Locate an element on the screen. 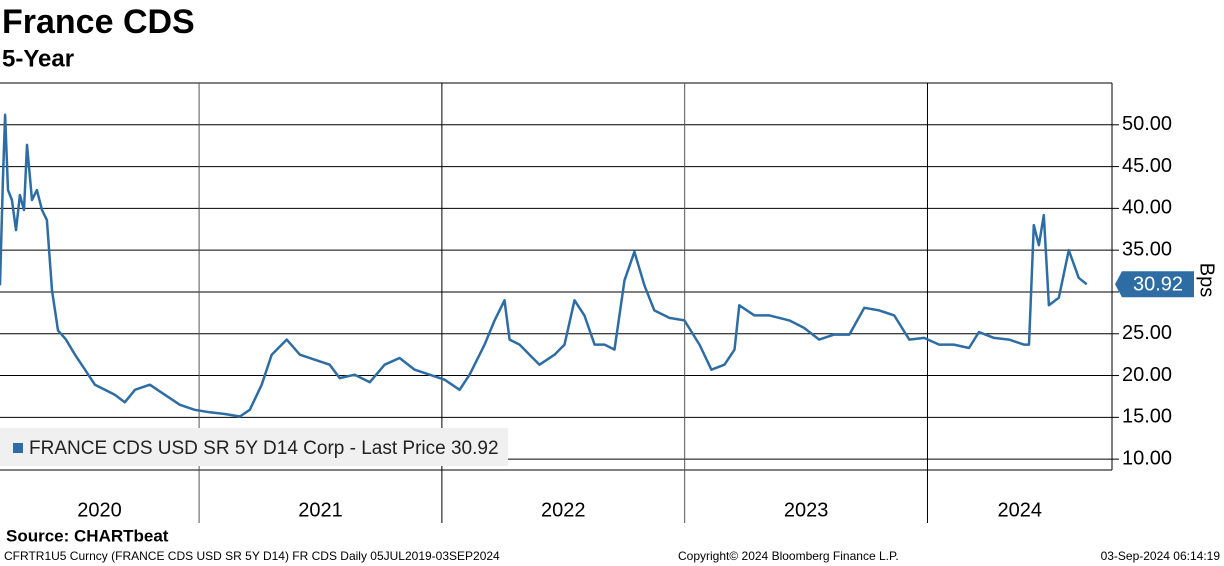 Image resolution: width=1224 pixels, height=566 pixels. footer-center: Copyright© 2024 Bloomberg Finance L.P. is located at coordinates (788, 556).